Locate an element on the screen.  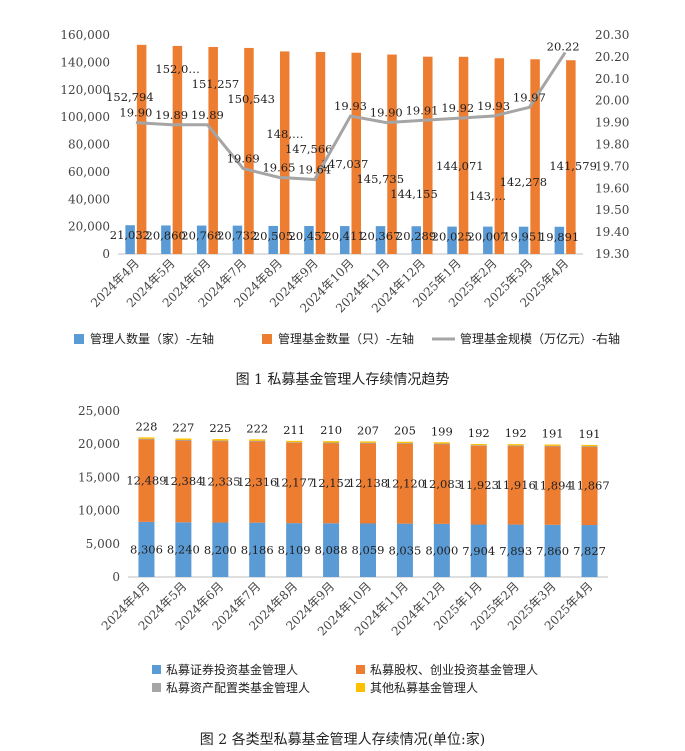
data-label-fund-count: 142,278 is located at coordinates (524, 182).